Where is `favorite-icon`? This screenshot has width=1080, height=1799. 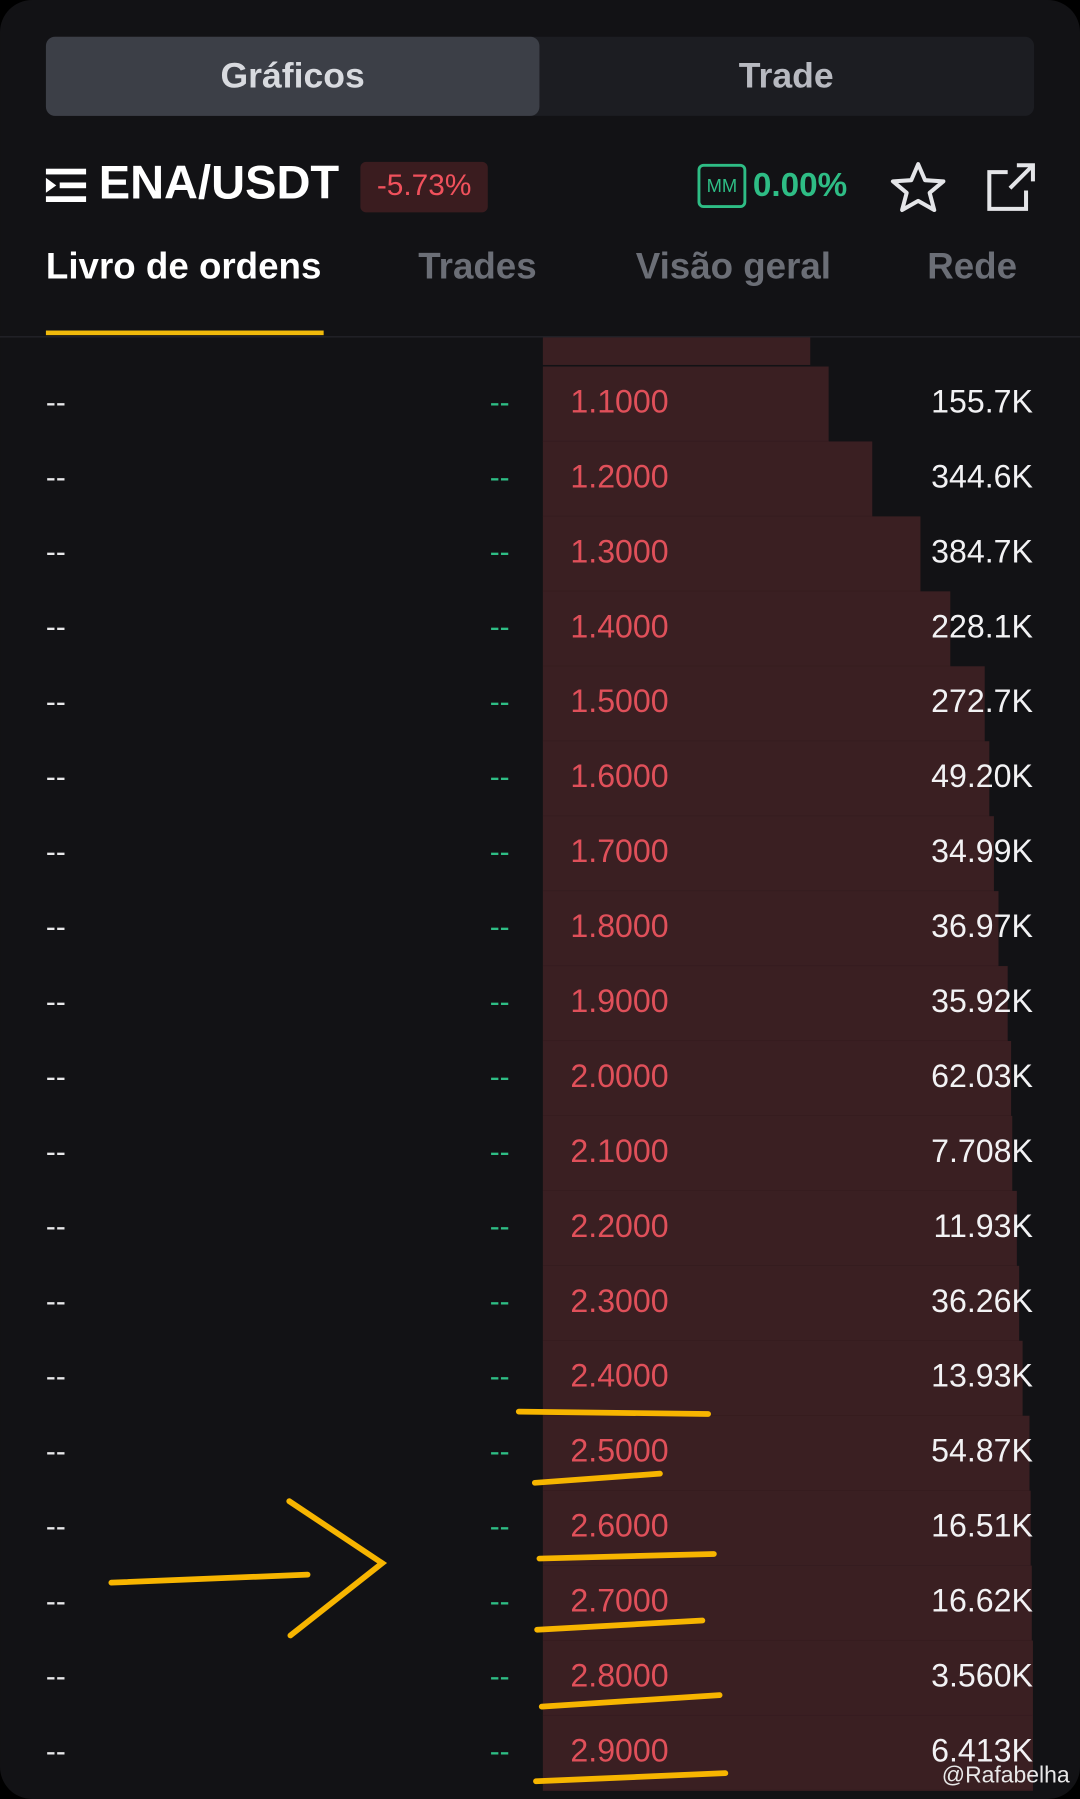 favorite-icon is located at coordinates (918, 187).